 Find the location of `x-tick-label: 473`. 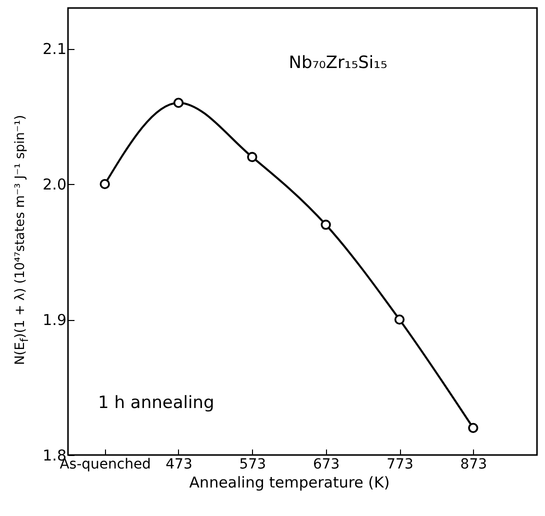

x-tick-label: 473 is located at coordinates (179, 464).